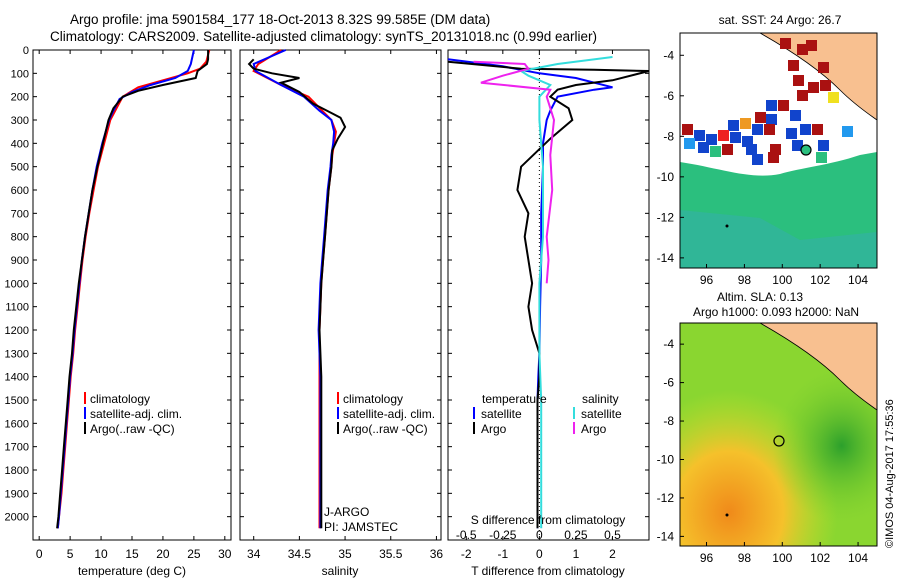 The image size is (900, 580). Describe the element at coordinates (163, 554) in the screenshot. I see `xtick-label: 20` at that location.